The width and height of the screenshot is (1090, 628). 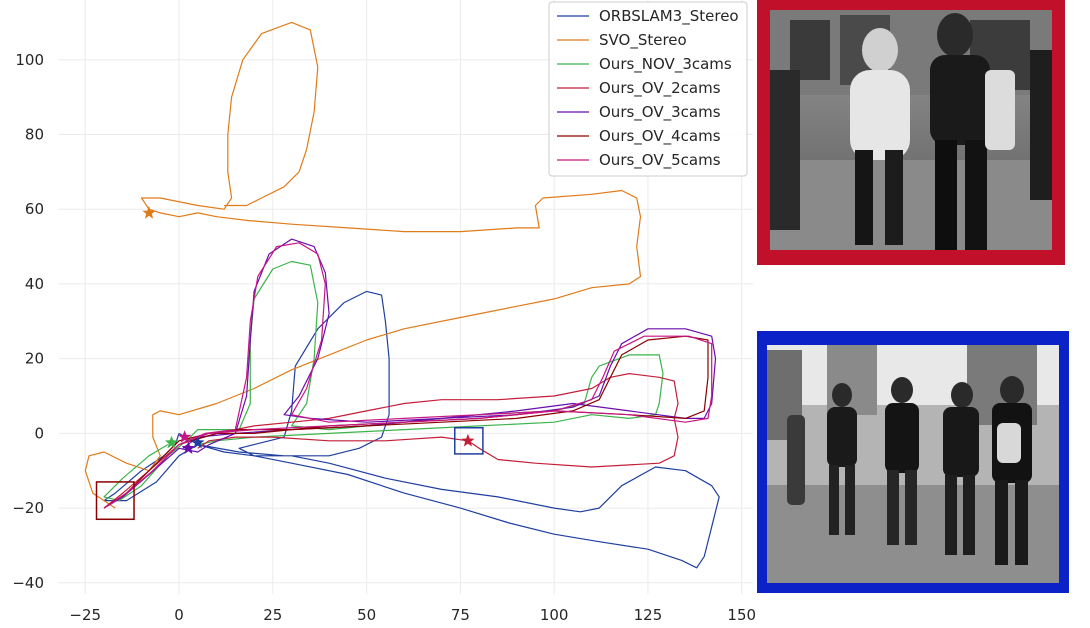 What do you see at coordinates (28, 583) in the screenshot?
I see `y-tick-label: −40` at bounding box center [28, 583].